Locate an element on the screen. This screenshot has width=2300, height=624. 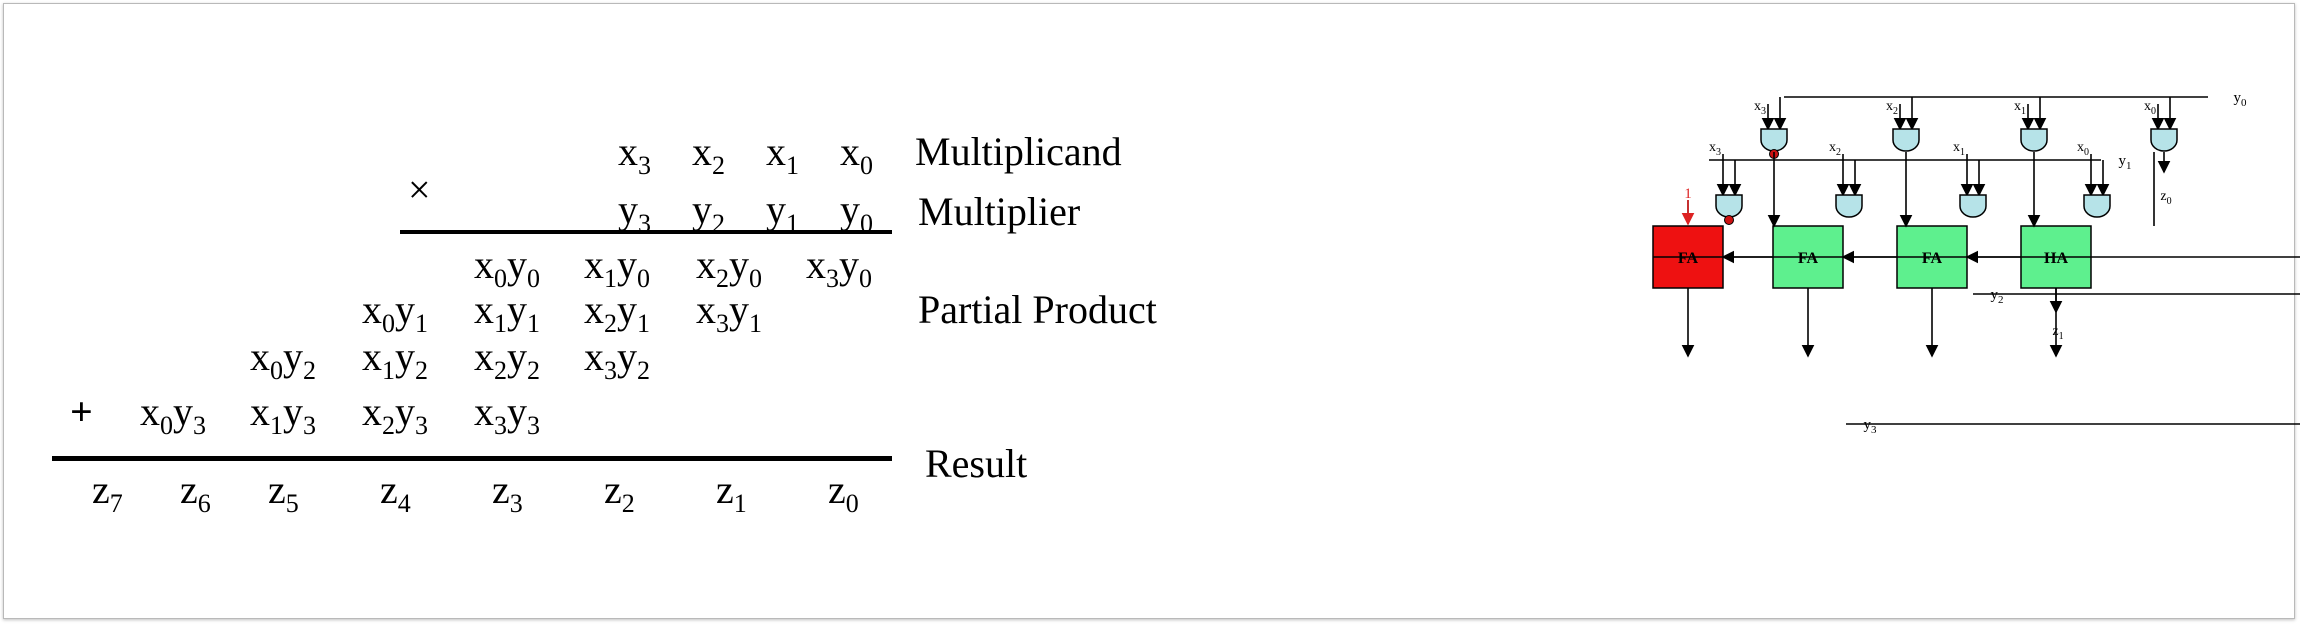
multiplicand-label: Multiplicand is located at coordinates (1018, 151).